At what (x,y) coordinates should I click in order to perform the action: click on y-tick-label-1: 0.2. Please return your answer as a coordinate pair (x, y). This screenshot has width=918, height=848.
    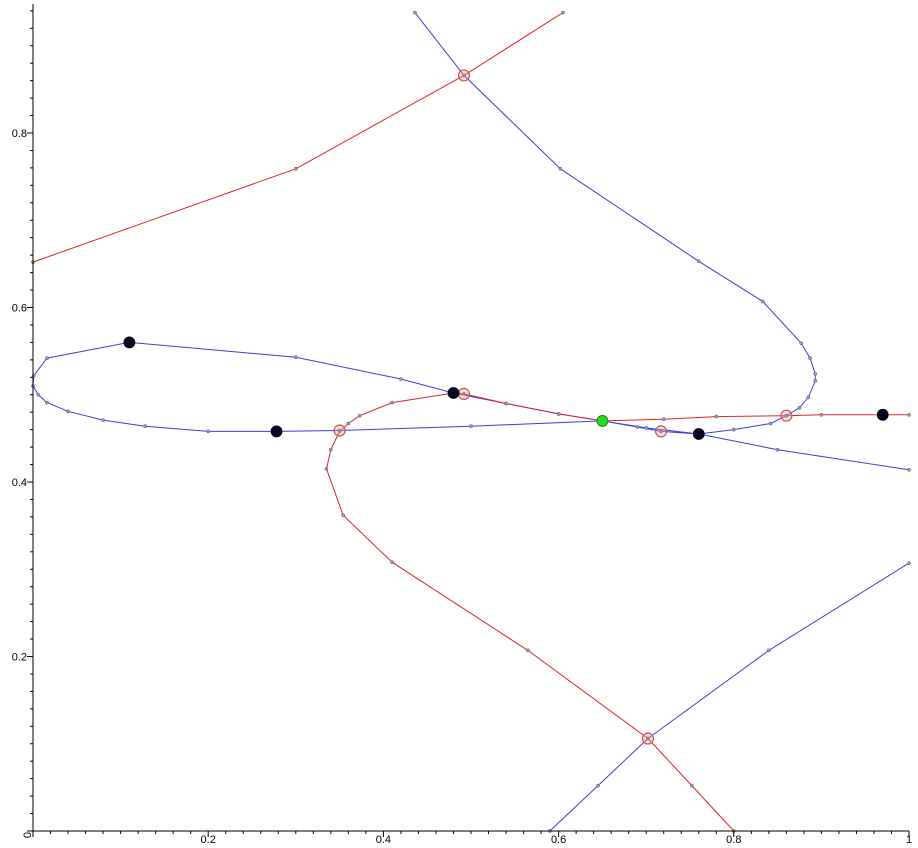
    Looking at the image, I should click on (19, 658).